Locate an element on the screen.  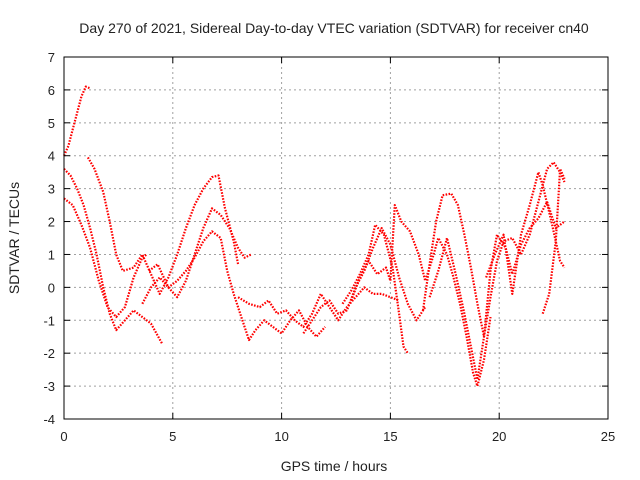
x-tick-label: 5 is located at coordinates (172, 436).